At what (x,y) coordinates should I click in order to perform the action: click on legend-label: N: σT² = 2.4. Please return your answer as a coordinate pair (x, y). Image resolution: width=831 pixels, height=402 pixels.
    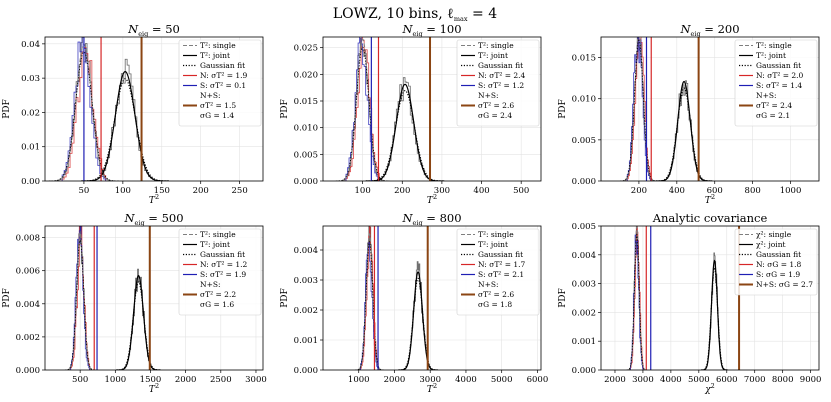
    Looking at the image, I should click on (502, 75).